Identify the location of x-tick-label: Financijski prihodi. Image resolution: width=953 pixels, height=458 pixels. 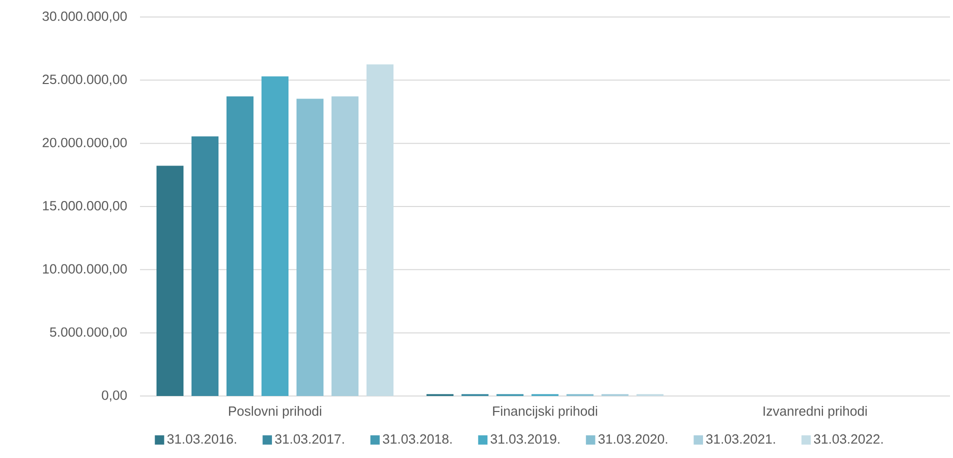
(545, 412).